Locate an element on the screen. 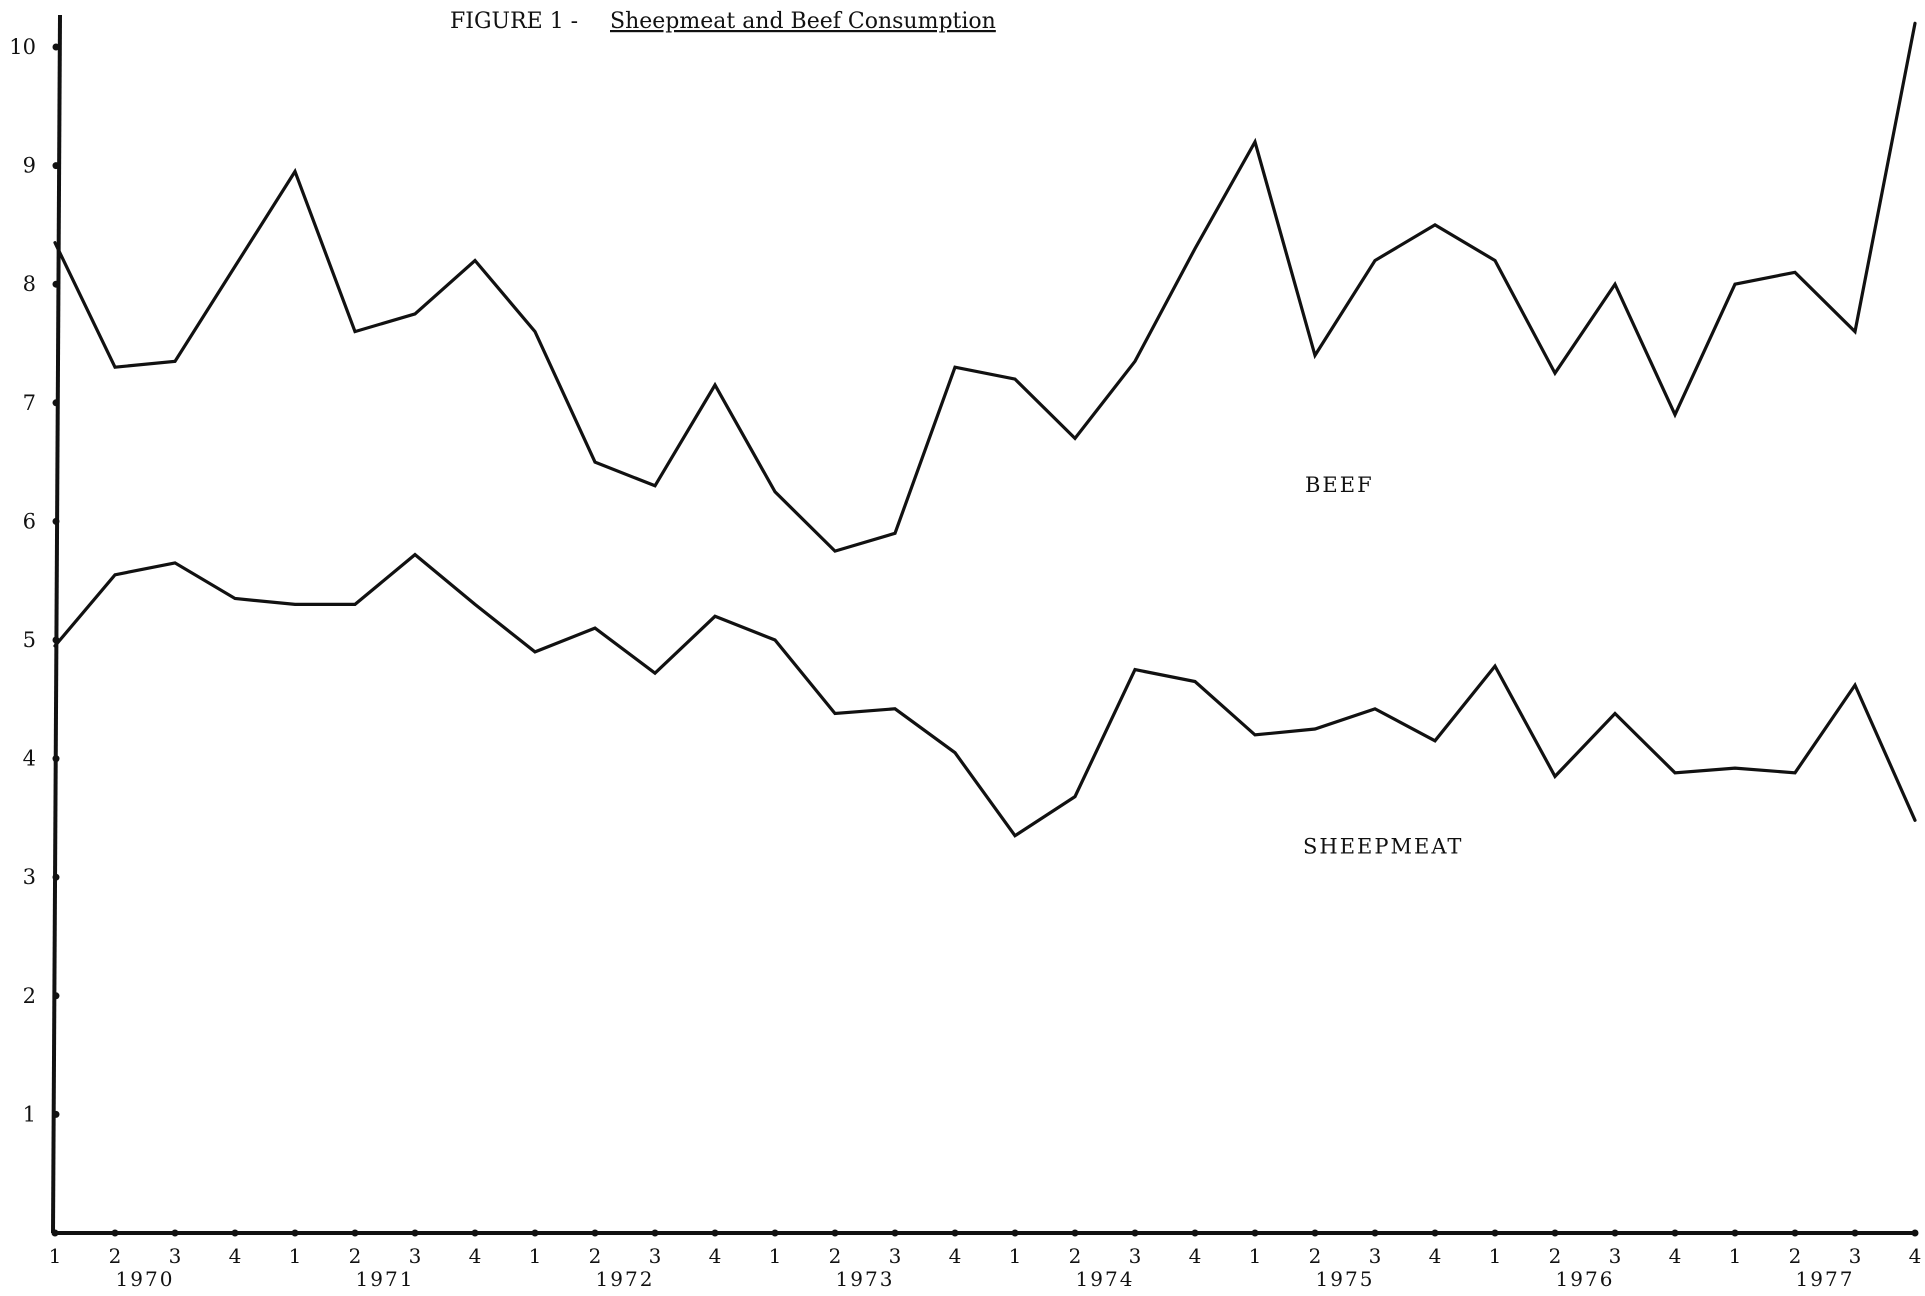  y-tick-label: 10 is located at coordinates (22, 47).